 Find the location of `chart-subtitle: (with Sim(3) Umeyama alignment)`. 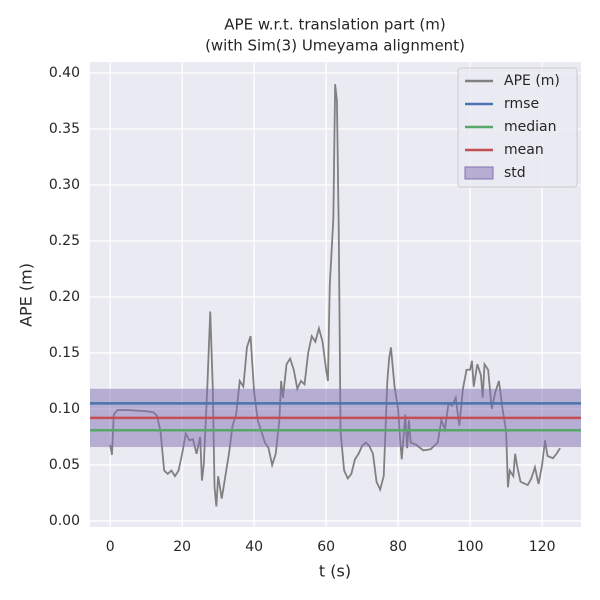

chart-subtitle: (with Sim(3) Umeyama alignment) is located at coordinates (335, 46).